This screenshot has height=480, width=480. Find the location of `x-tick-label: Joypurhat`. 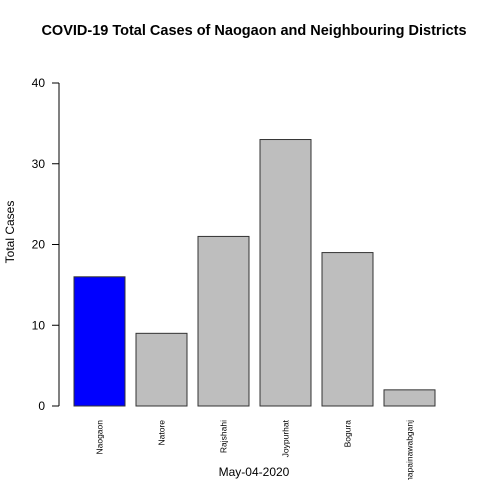

x-tick-label: Joypurhat is located at coordinates (286, 438).